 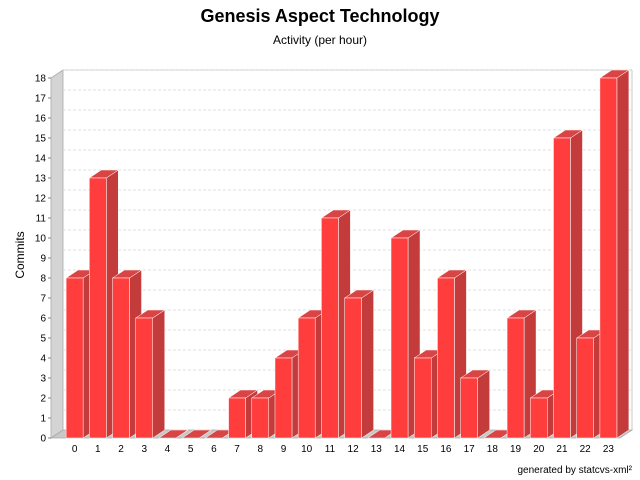 What do you see at coordinates (41, 239) in the screenshot?
I see `y-tick-label: 10` at bounding box center [41, 239].